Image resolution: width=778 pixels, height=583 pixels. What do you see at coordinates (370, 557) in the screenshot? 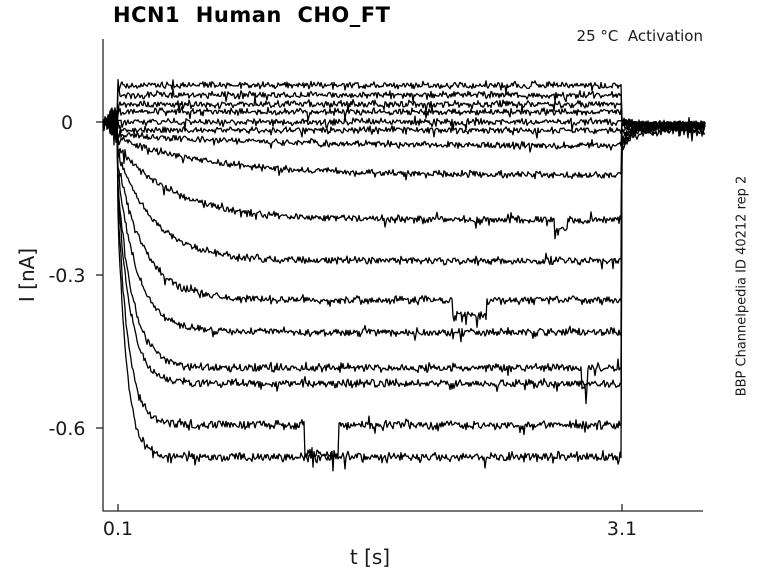
I see `x-axis-label: t [s]` at bounding box center [370, 557].